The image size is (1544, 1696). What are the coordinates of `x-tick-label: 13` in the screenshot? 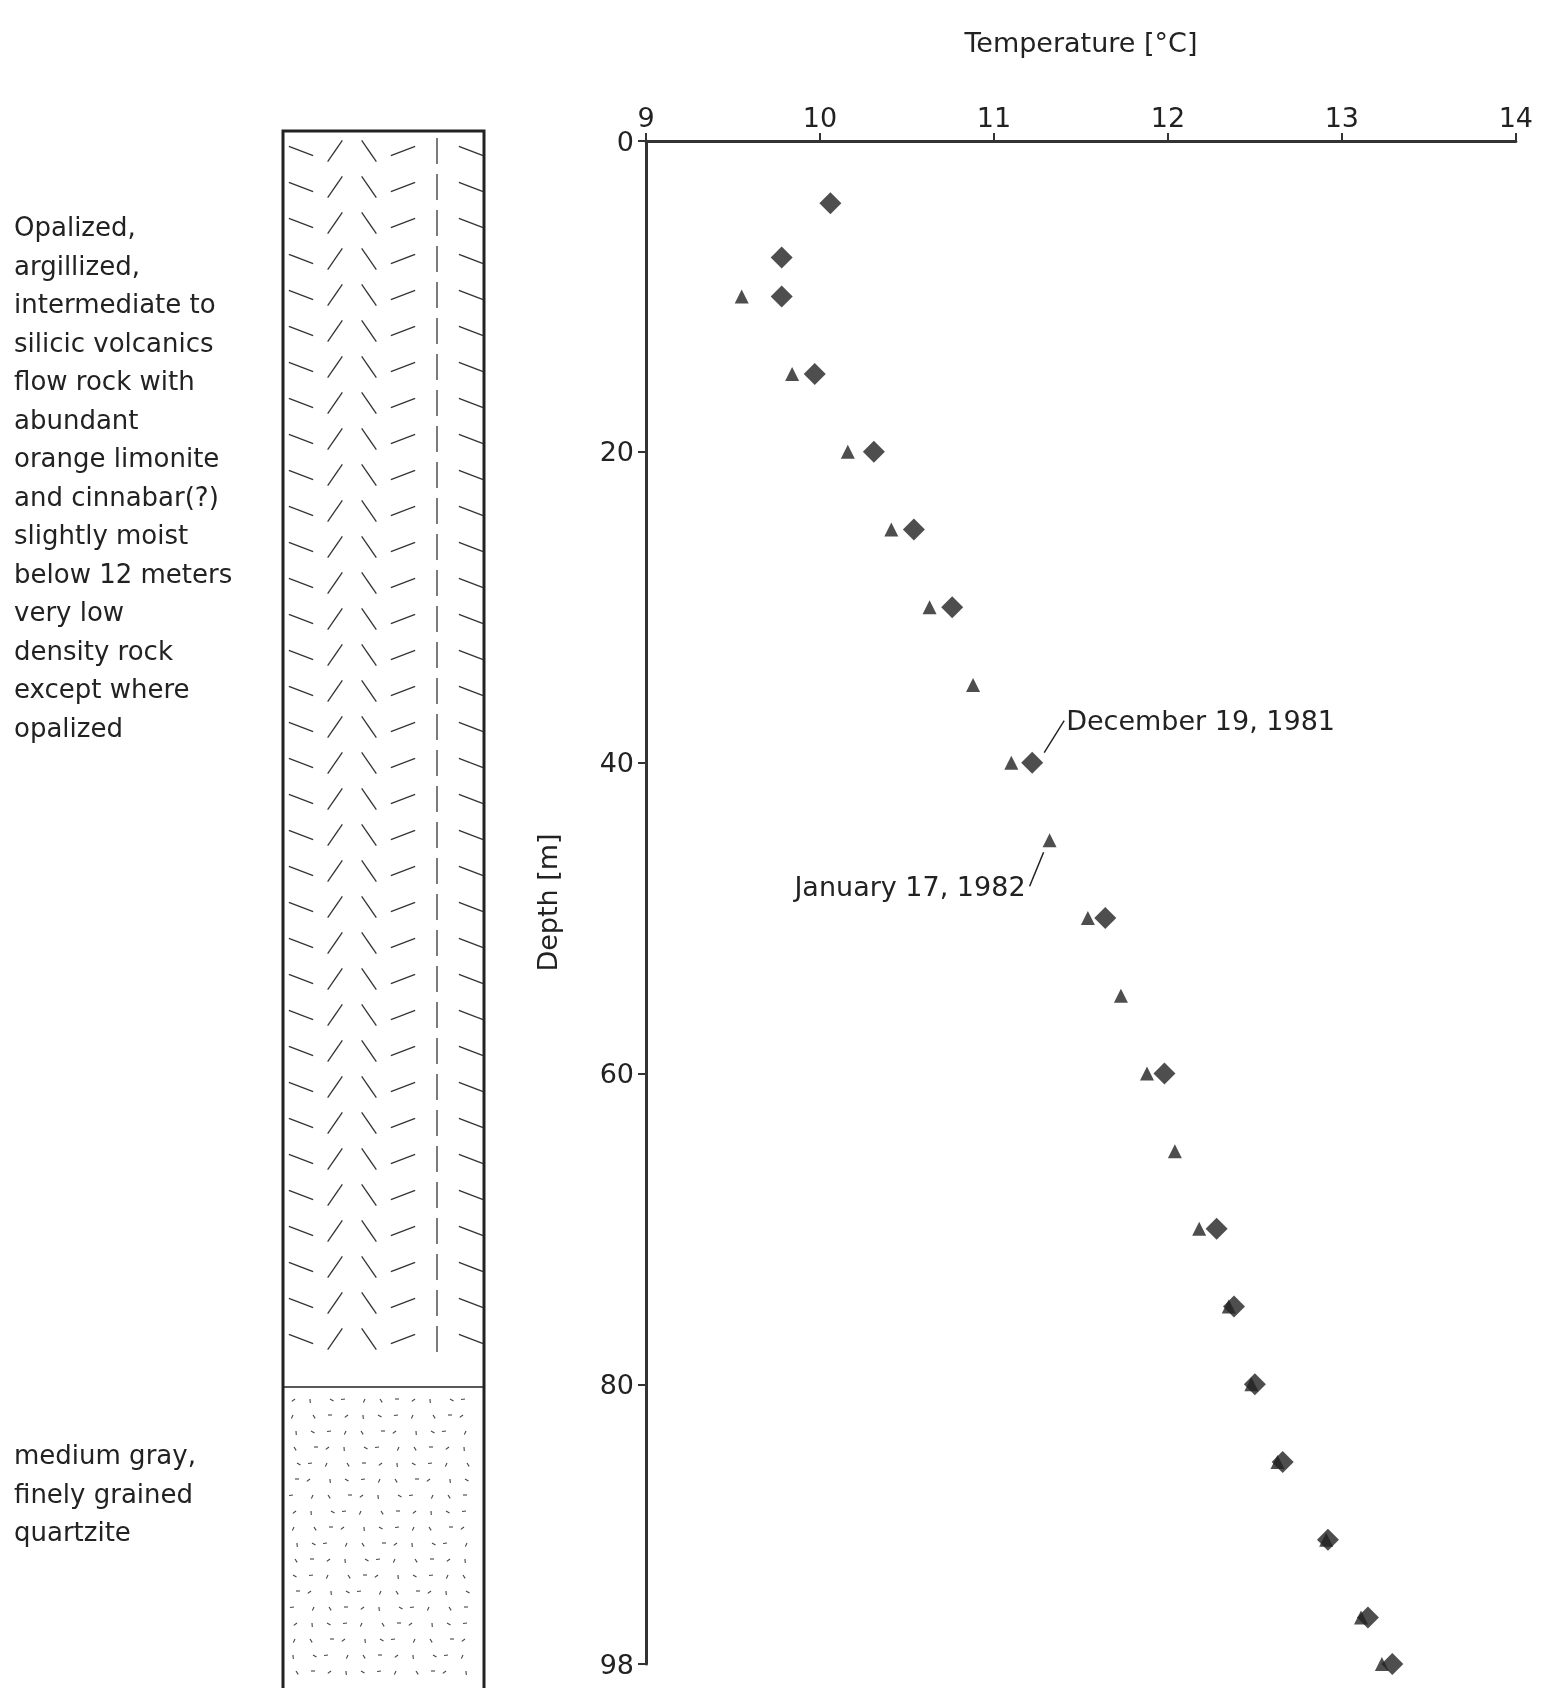 It's located at (1342, 117).